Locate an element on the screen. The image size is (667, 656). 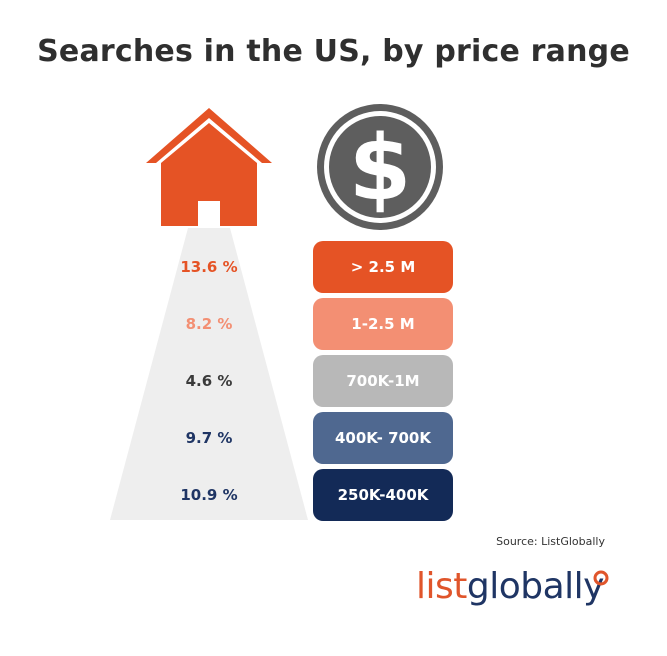
price-range-box: 1-2.5 M is located at coordinates (383, 324).